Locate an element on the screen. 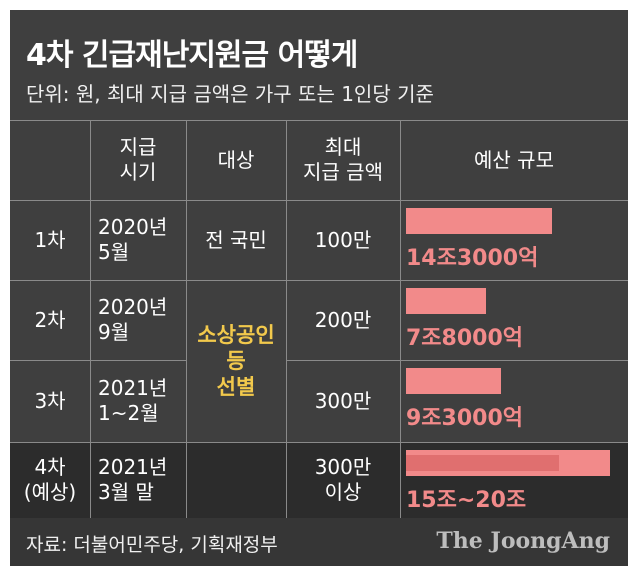  row2-timing: 2020년 9월 is located at coordinates (133, 319).